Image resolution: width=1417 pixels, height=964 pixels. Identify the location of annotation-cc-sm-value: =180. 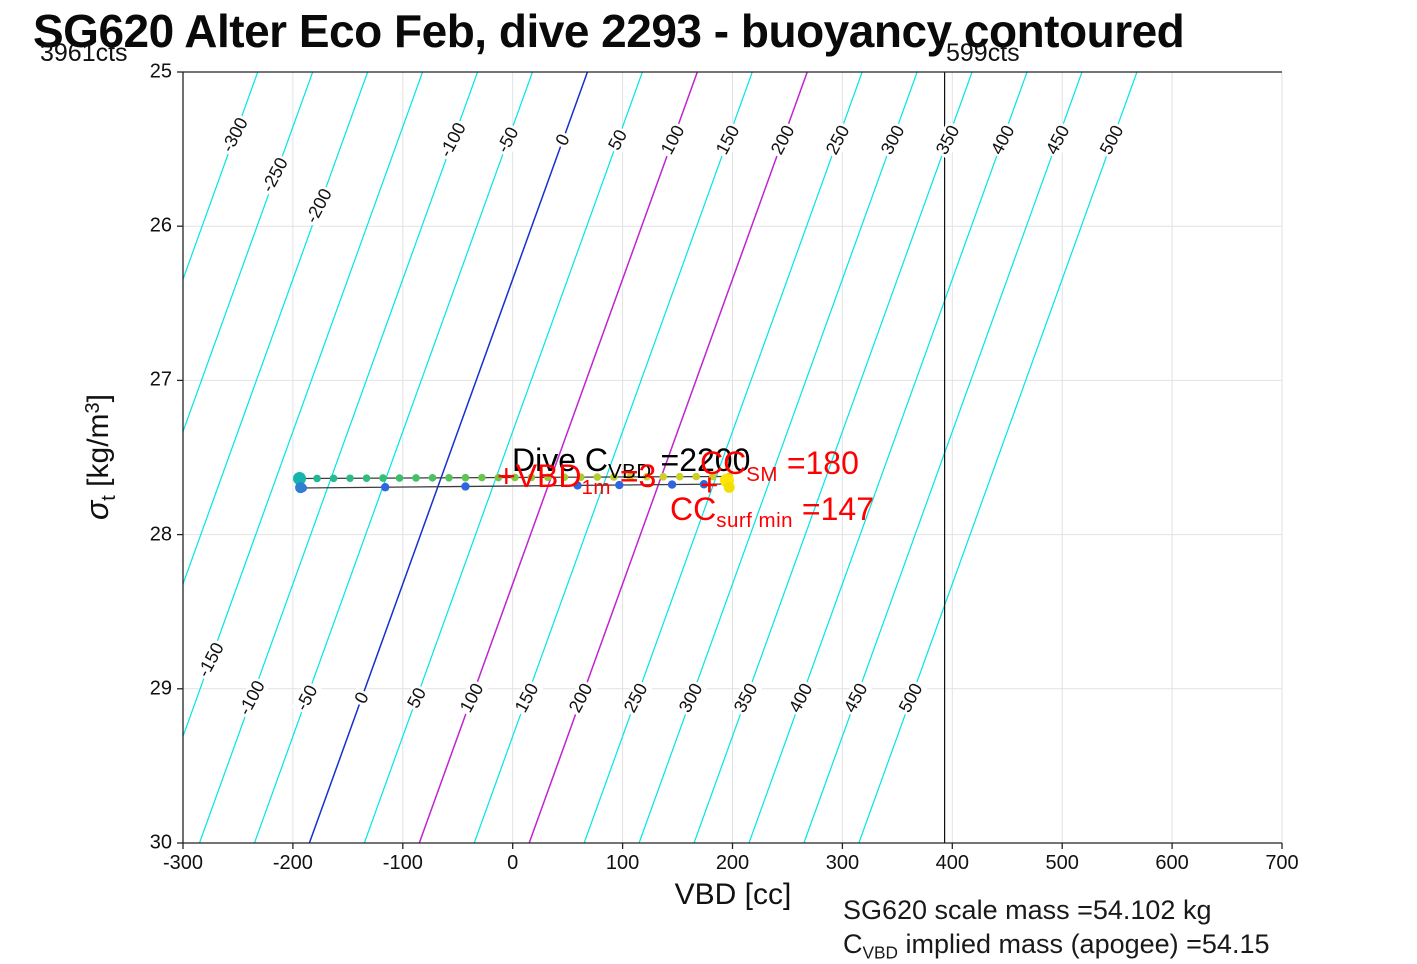
(818, 463).